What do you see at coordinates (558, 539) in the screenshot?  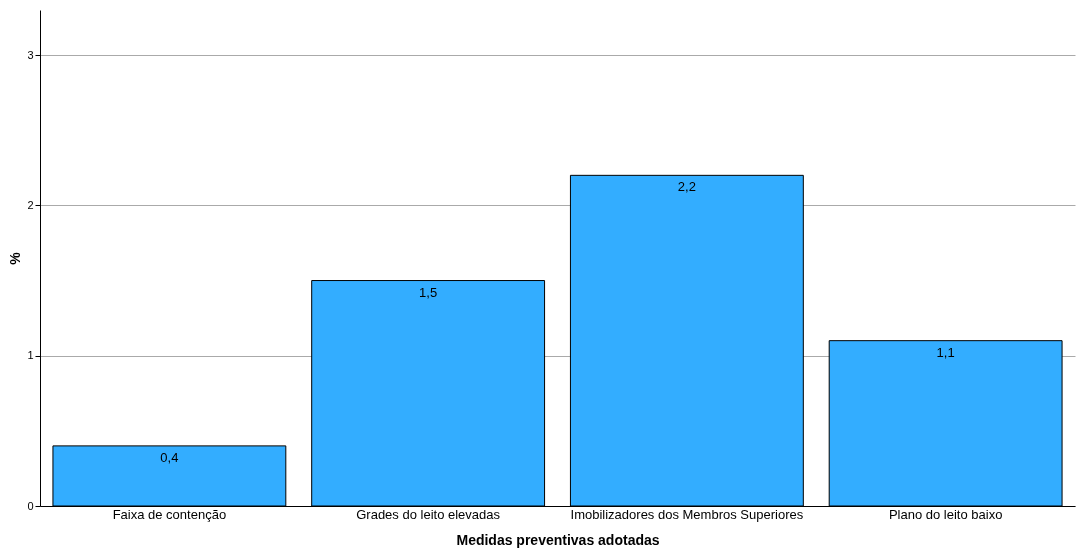 I see `x-axis-title: Medidas preventivas adotadas` at bounding box center [558, 539].